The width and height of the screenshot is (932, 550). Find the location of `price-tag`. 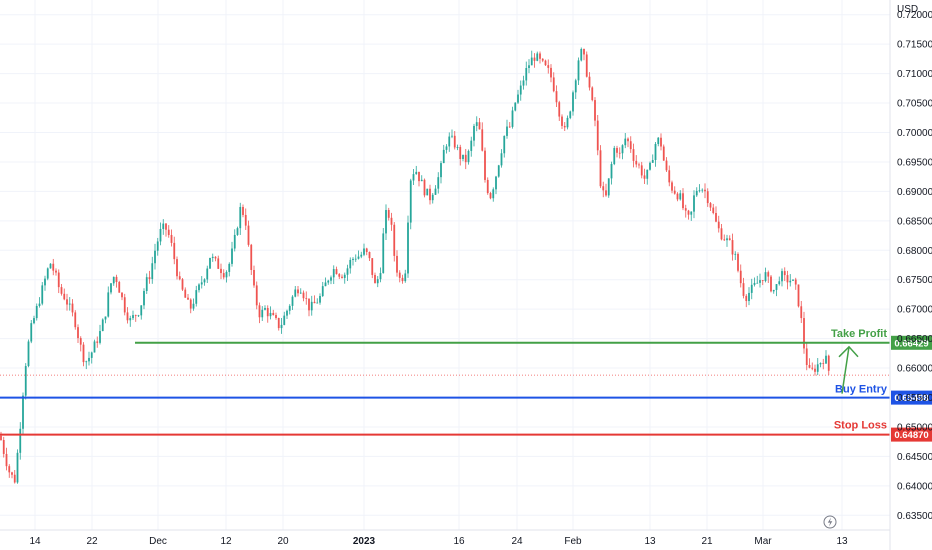

price-tag is located at coordinates (911, 434).